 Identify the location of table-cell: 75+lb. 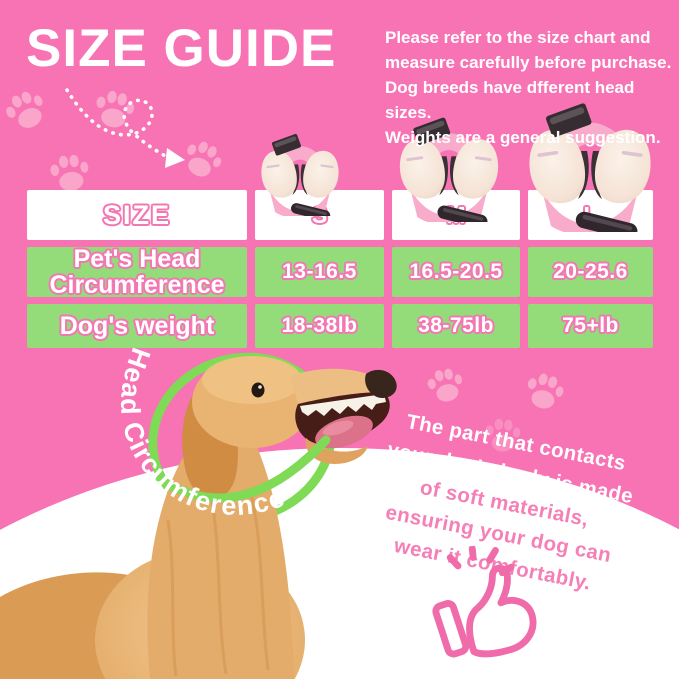
(590, 326).